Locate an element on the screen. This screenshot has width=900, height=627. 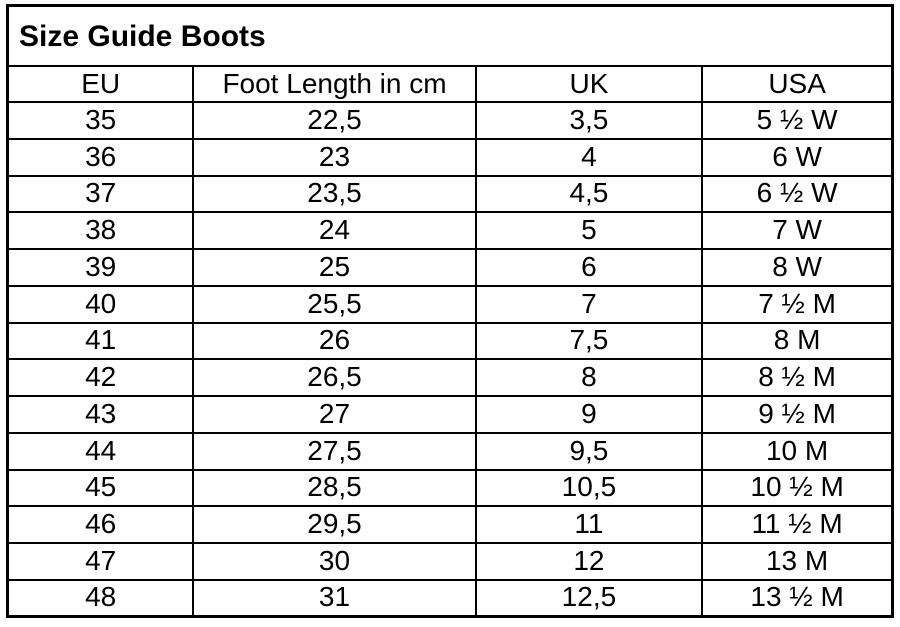
table-cell-usa: 8 ½ M is located at coordinates (797, 377).